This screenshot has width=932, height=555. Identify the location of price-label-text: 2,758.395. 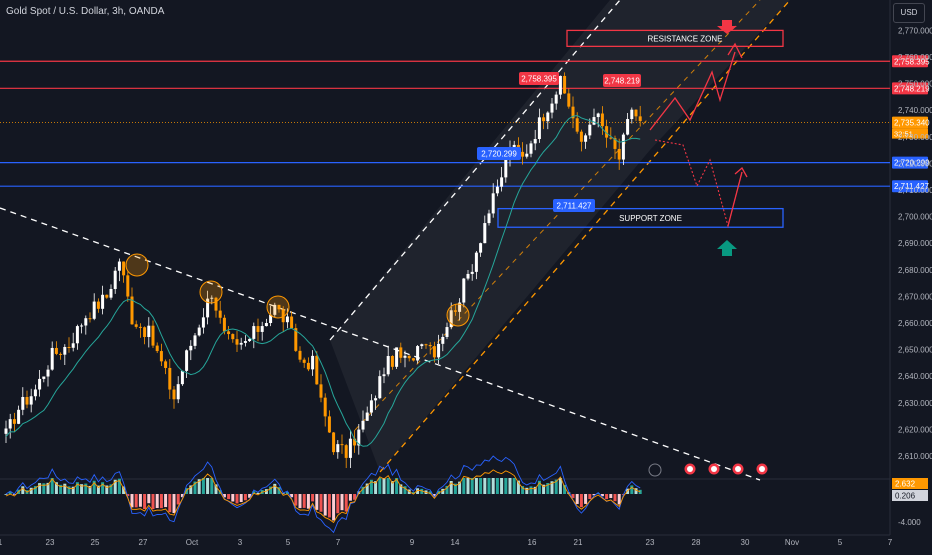
(912, 61).